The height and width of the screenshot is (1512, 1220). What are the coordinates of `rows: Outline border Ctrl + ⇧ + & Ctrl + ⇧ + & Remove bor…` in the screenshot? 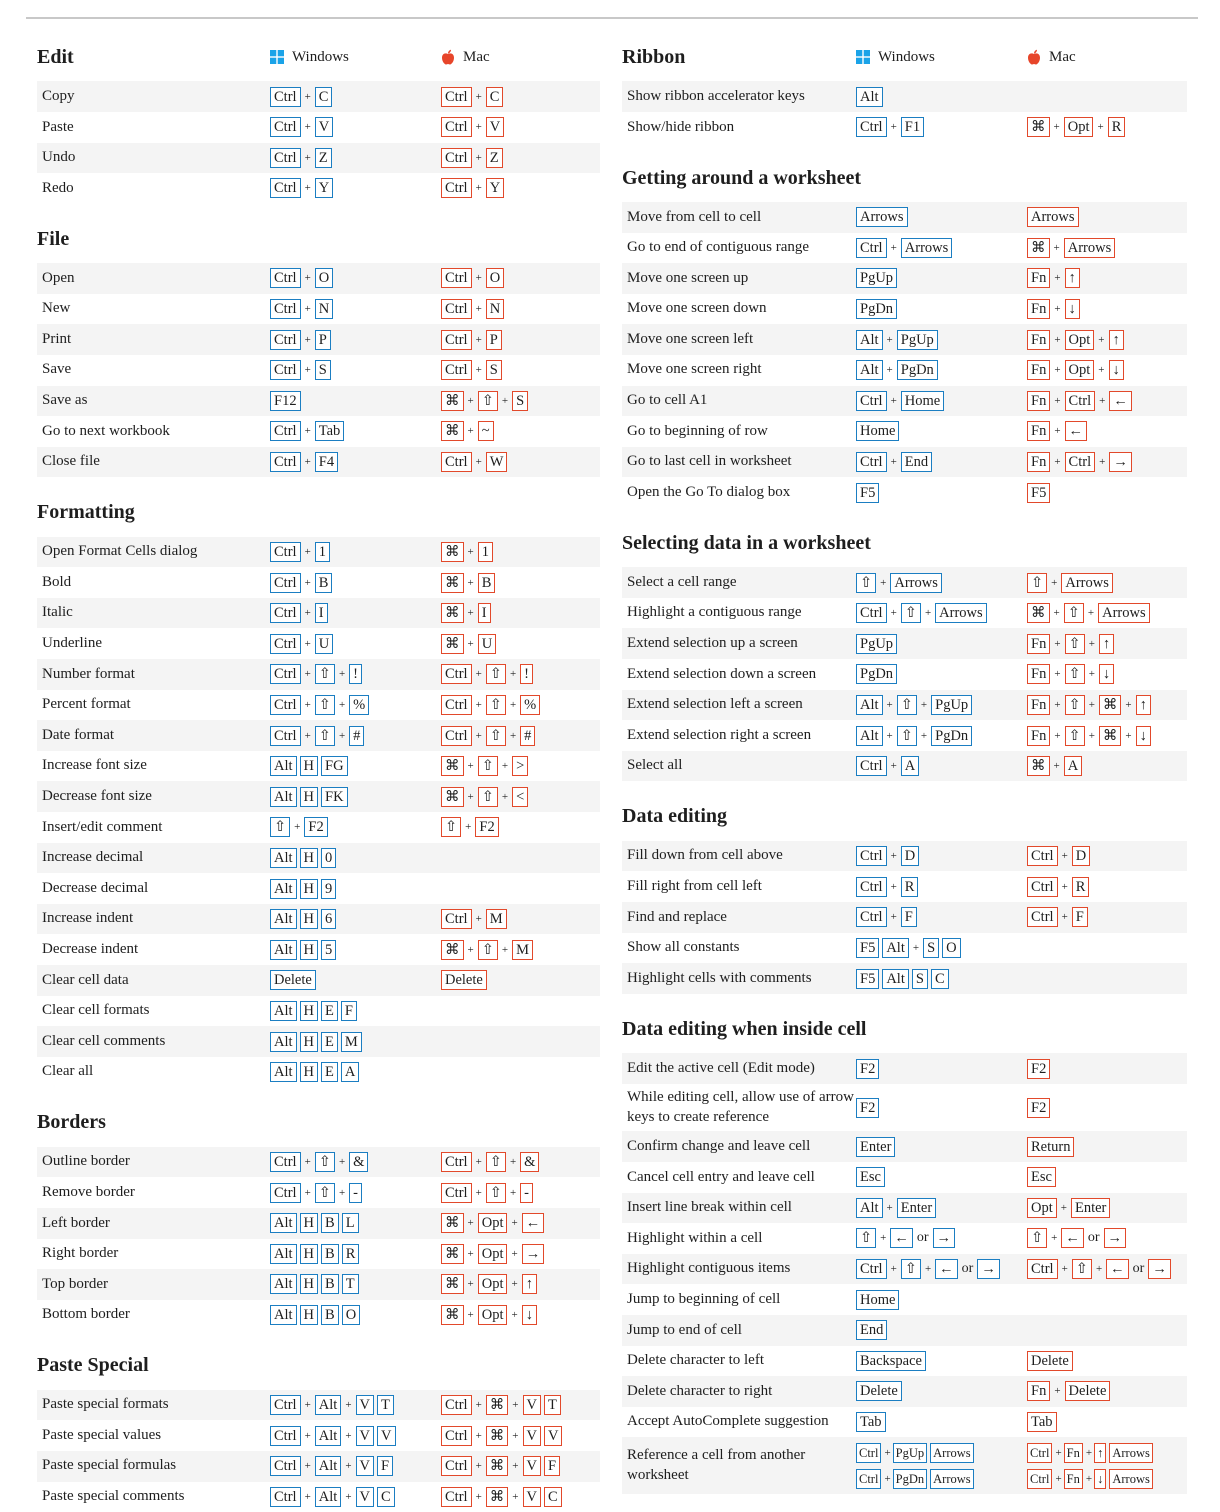 It's located at (318, 1238).